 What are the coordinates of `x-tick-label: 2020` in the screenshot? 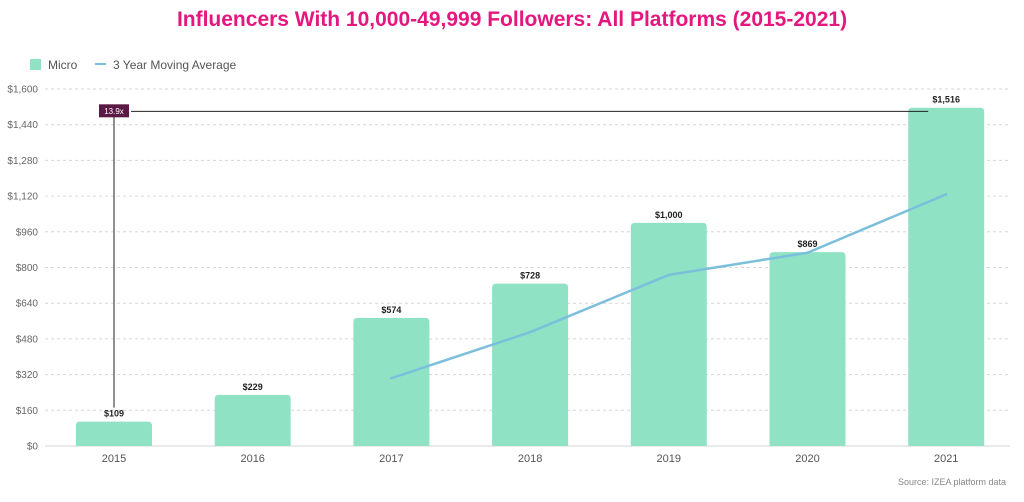 It's located at (807, 459).